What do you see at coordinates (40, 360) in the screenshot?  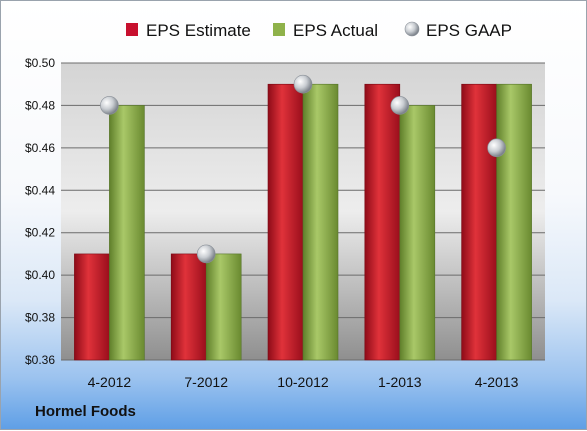 I see `y-tick-label: $0.36` at bounding box center [40, 360].